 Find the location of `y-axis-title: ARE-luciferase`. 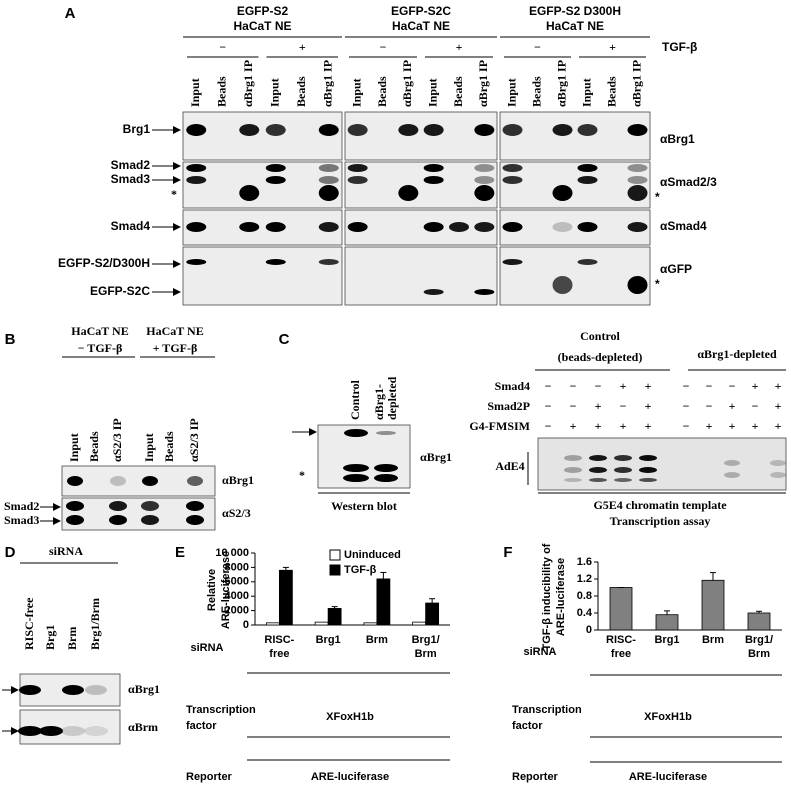

y-axis-title: ARE-luciferase is located at coordinates (226, 590).